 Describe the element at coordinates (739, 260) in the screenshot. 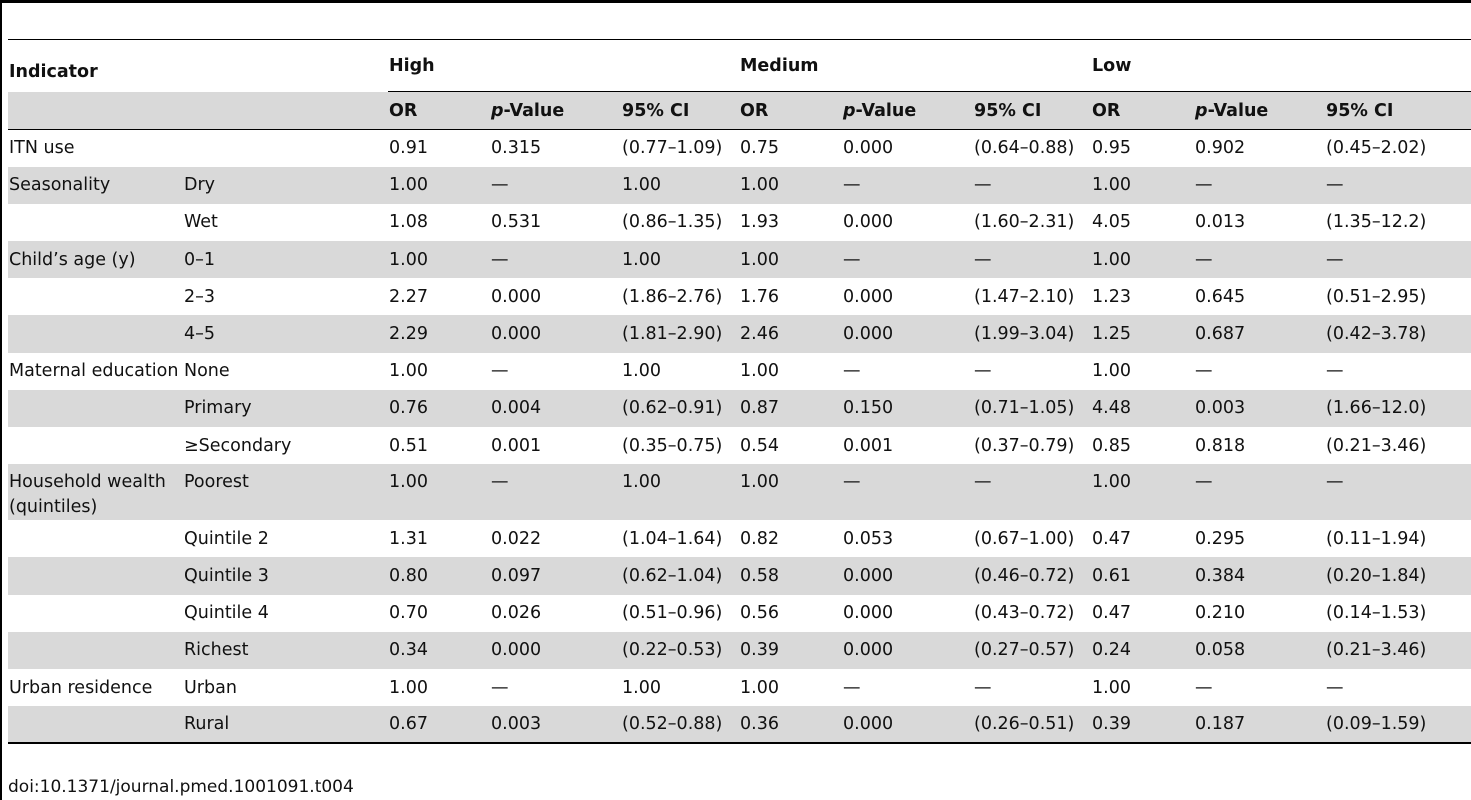

I see `table-row: Child’s age (y) 0–1 1.00 — 1.00 1.00 — — 1.00 — —` at that location.